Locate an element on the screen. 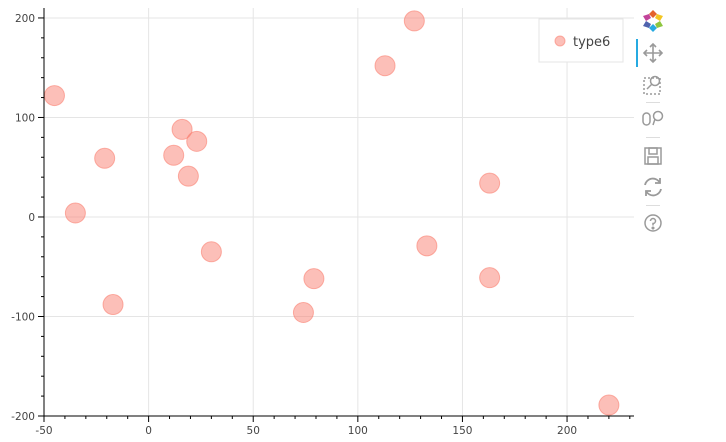  x-tick-label: 200 is located at coordinates (567, 431).